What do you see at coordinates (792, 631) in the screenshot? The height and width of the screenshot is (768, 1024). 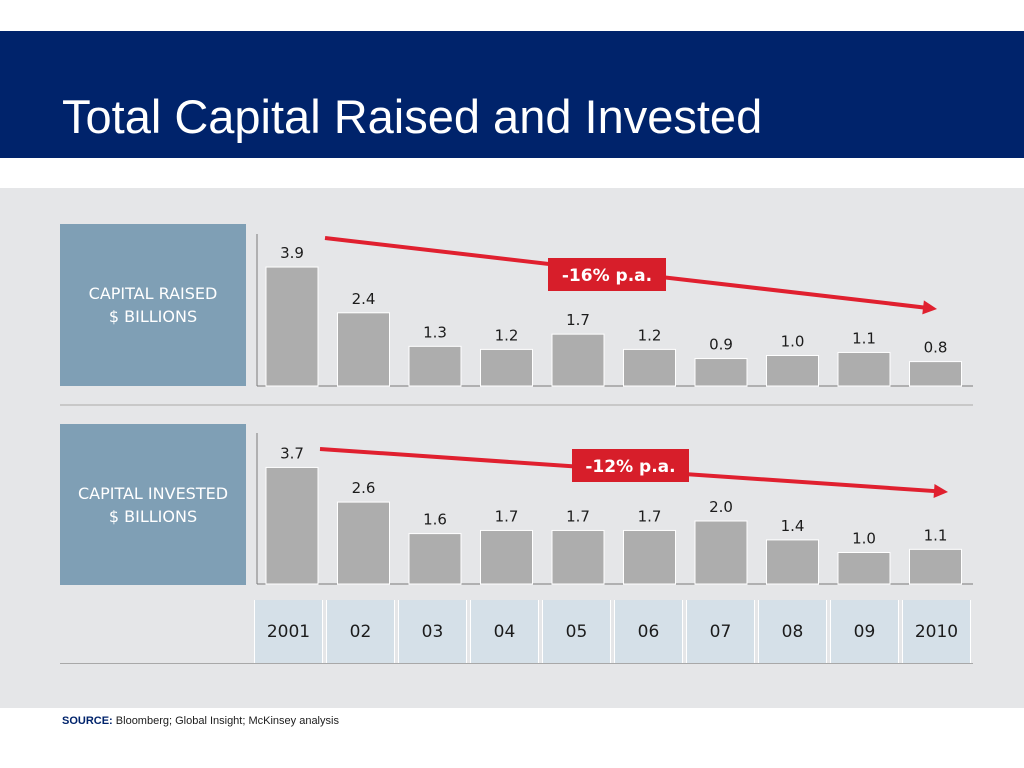 I see `year-cell-08: 08` at bounding box center [792, 631].